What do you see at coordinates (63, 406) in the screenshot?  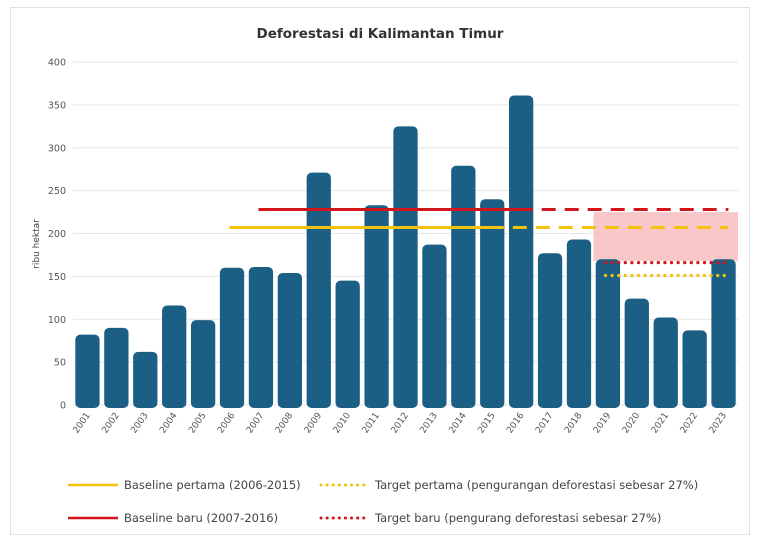 I see `y-tick-label: 0` at bounding box center [63, 406].